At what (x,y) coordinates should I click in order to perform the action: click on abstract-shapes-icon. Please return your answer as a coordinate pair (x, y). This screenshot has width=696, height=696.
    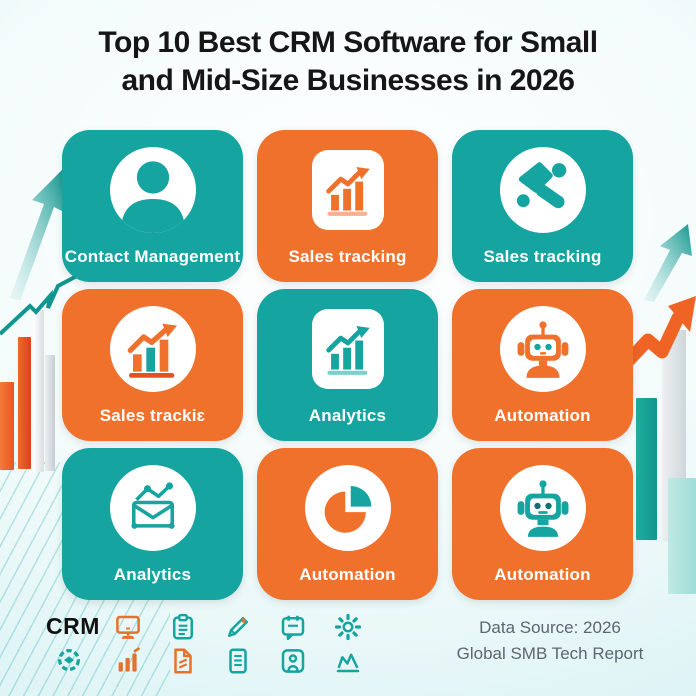
    Looking at the image, I should click on (542, 190).